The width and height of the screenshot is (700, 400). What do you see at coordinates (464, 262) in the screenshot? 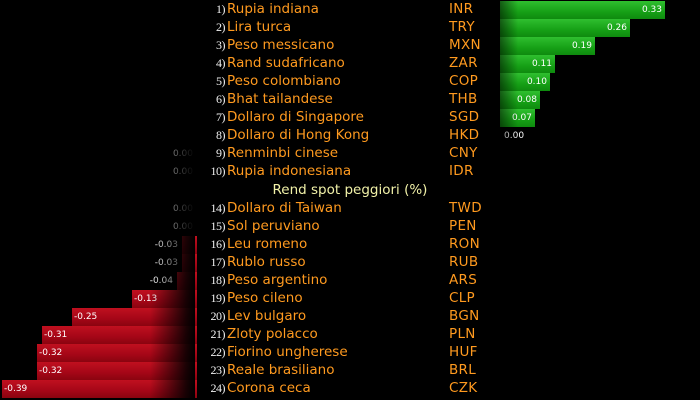
I see `currency-code: RUB` at bounding box center [464, 262].